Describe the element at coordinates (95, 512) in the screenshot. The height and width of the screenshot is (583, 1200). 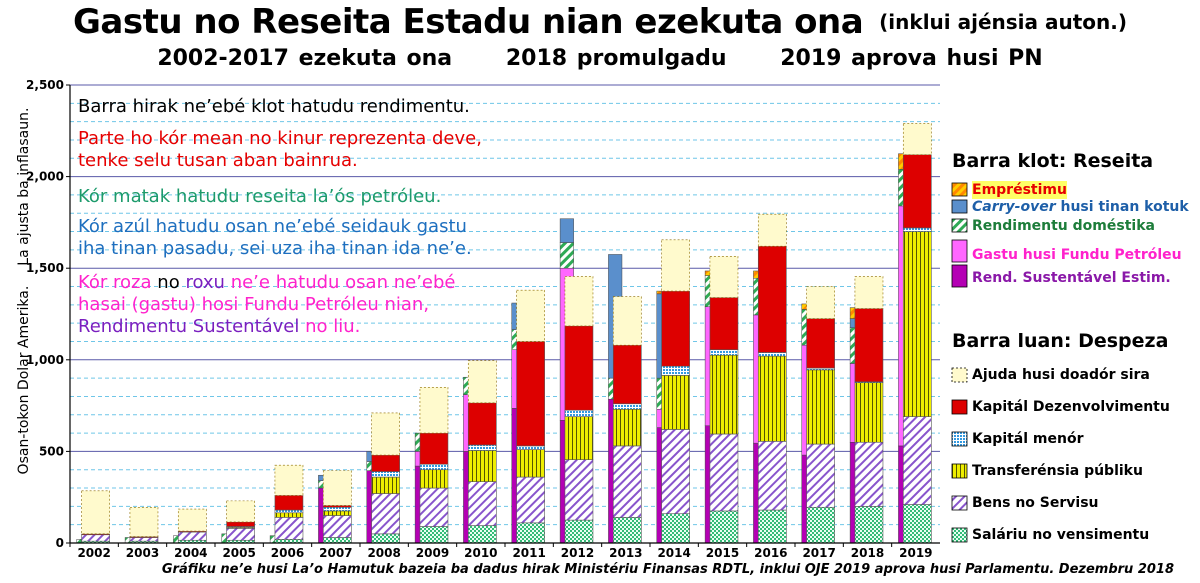
I see `expense-bar-donor-2002` at that location.